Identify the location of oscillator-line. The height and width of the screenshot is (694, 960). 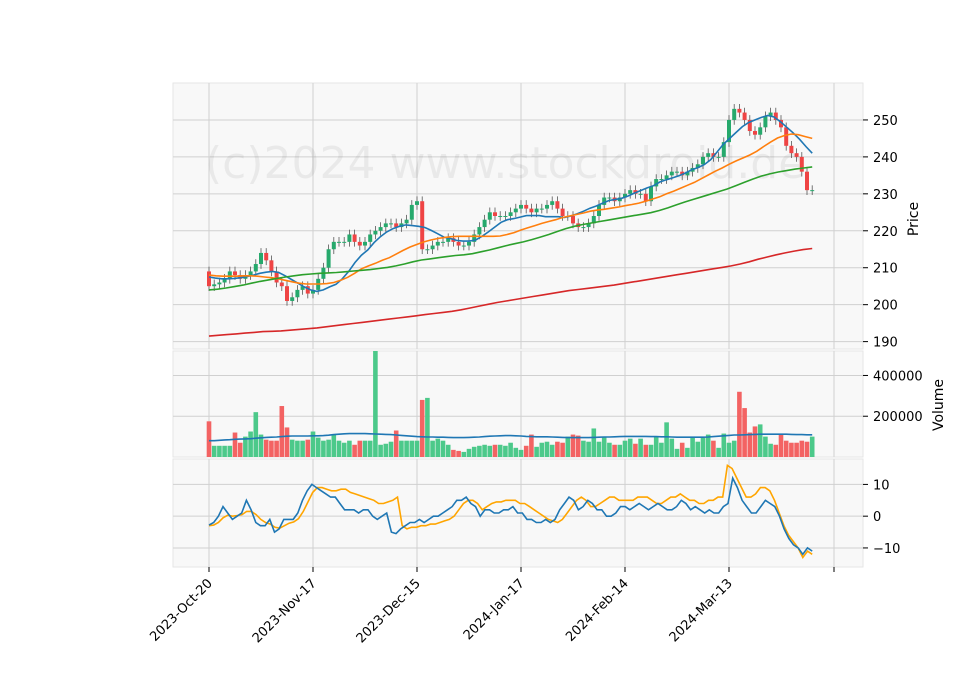
(510, 515).